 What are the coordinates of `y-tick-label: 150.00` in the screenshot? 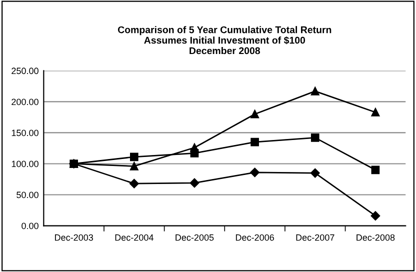 It's located at (25, 133).